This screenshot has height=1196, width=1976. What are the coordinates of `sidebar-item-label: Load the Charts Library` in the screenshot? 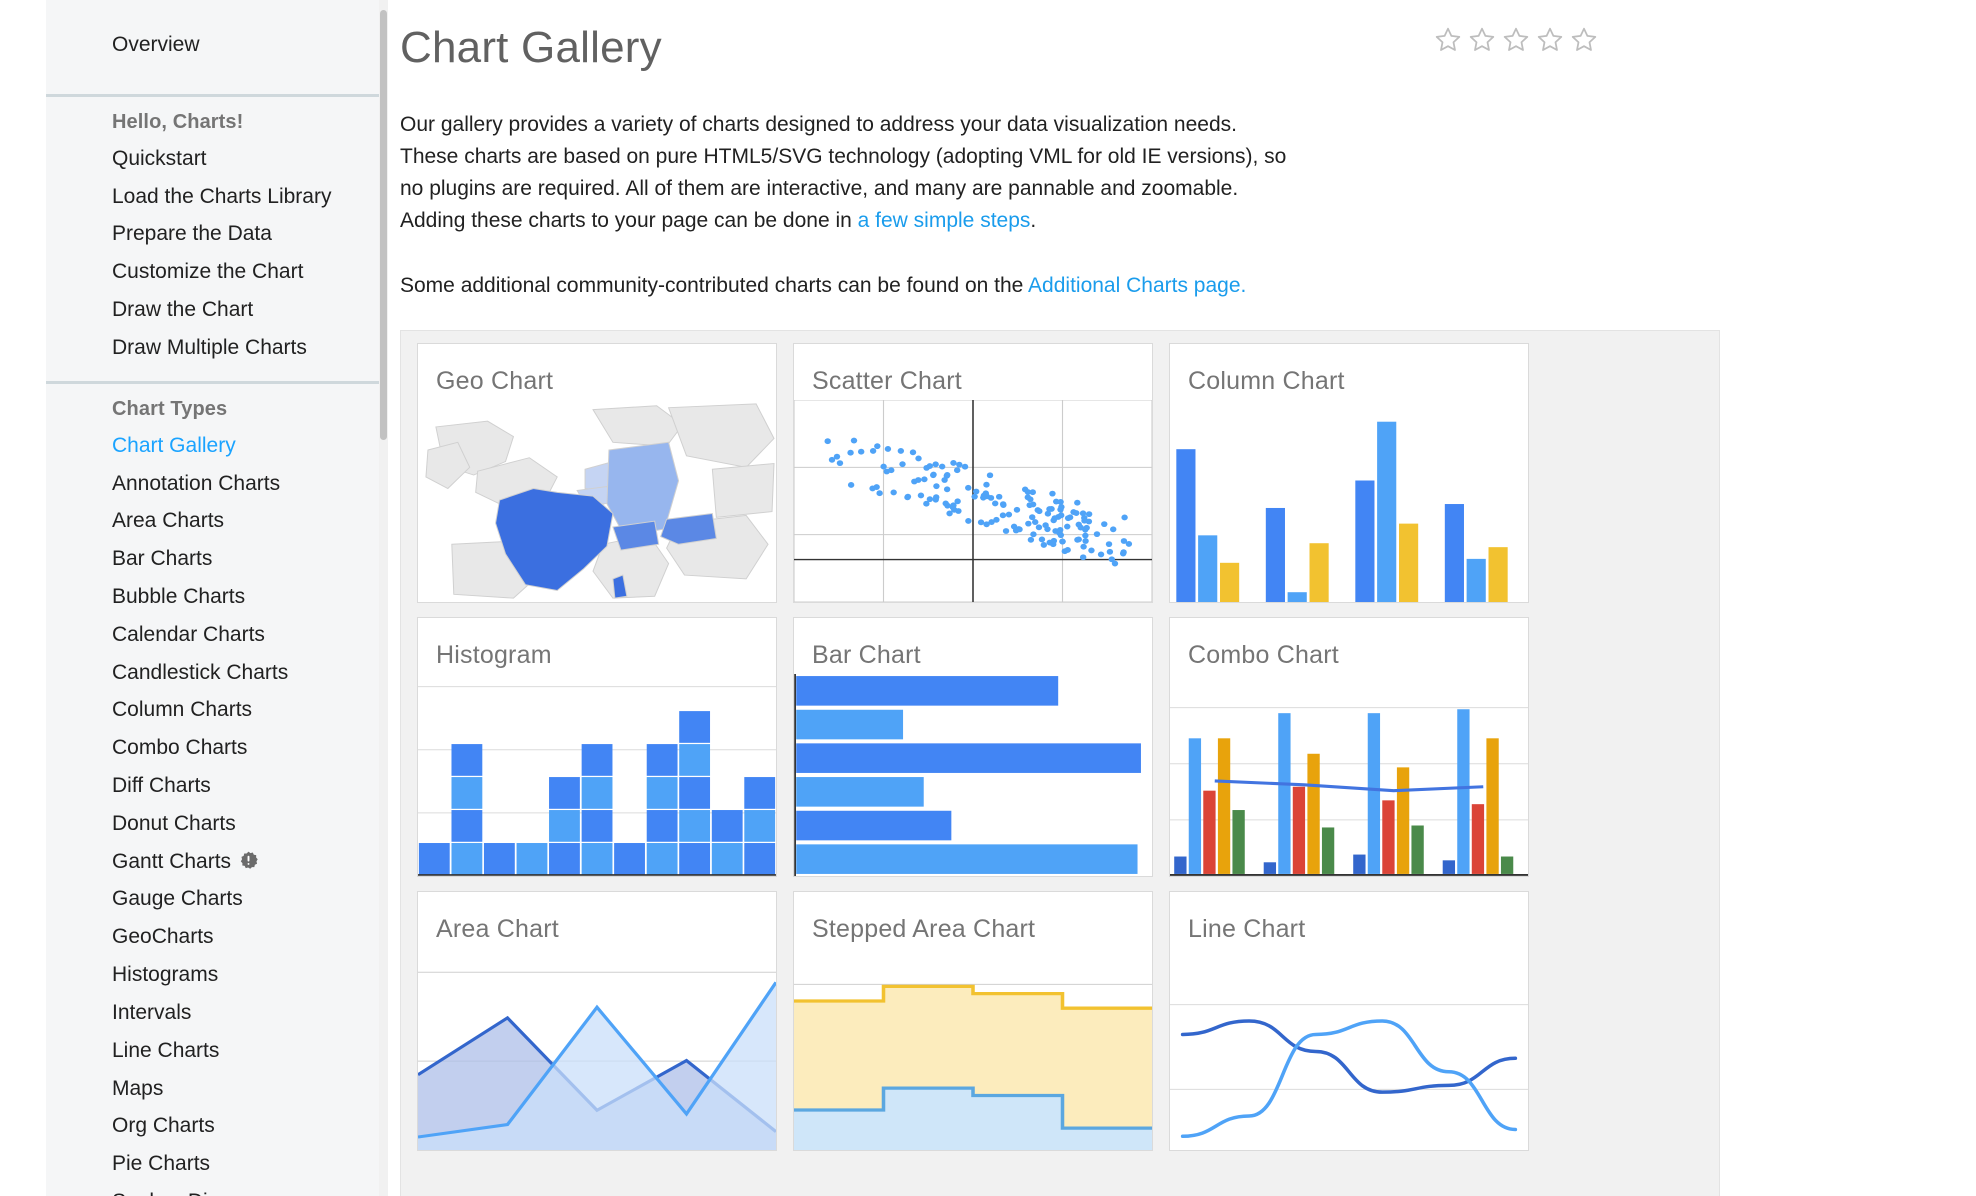 It's located at (222, 196).